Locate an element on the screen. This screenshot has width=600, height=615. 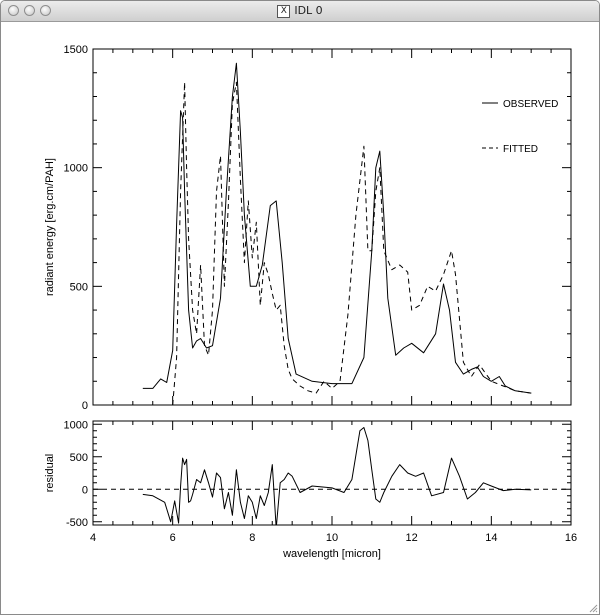
top-y-tick-label: 500 is located at coordinates (79, 287).